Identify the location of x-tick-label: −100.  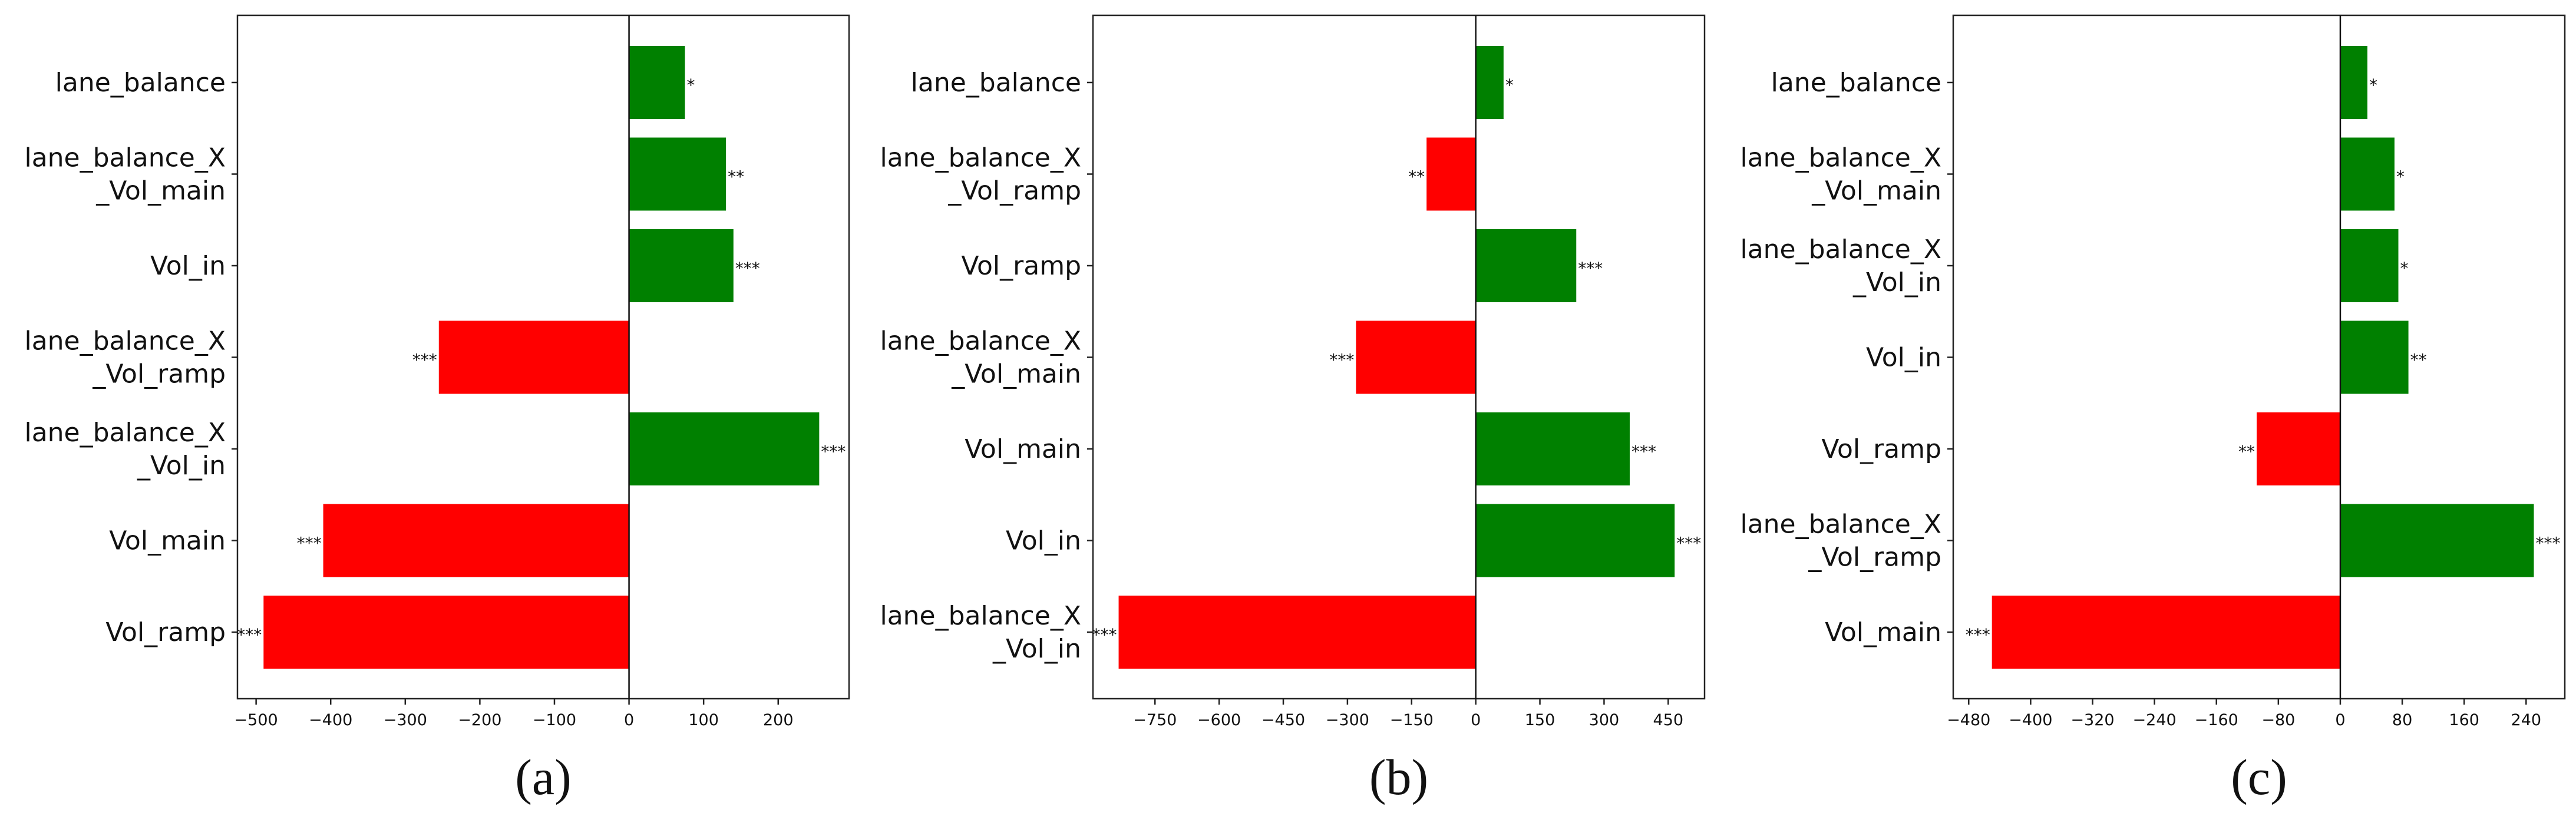
(554, 720).